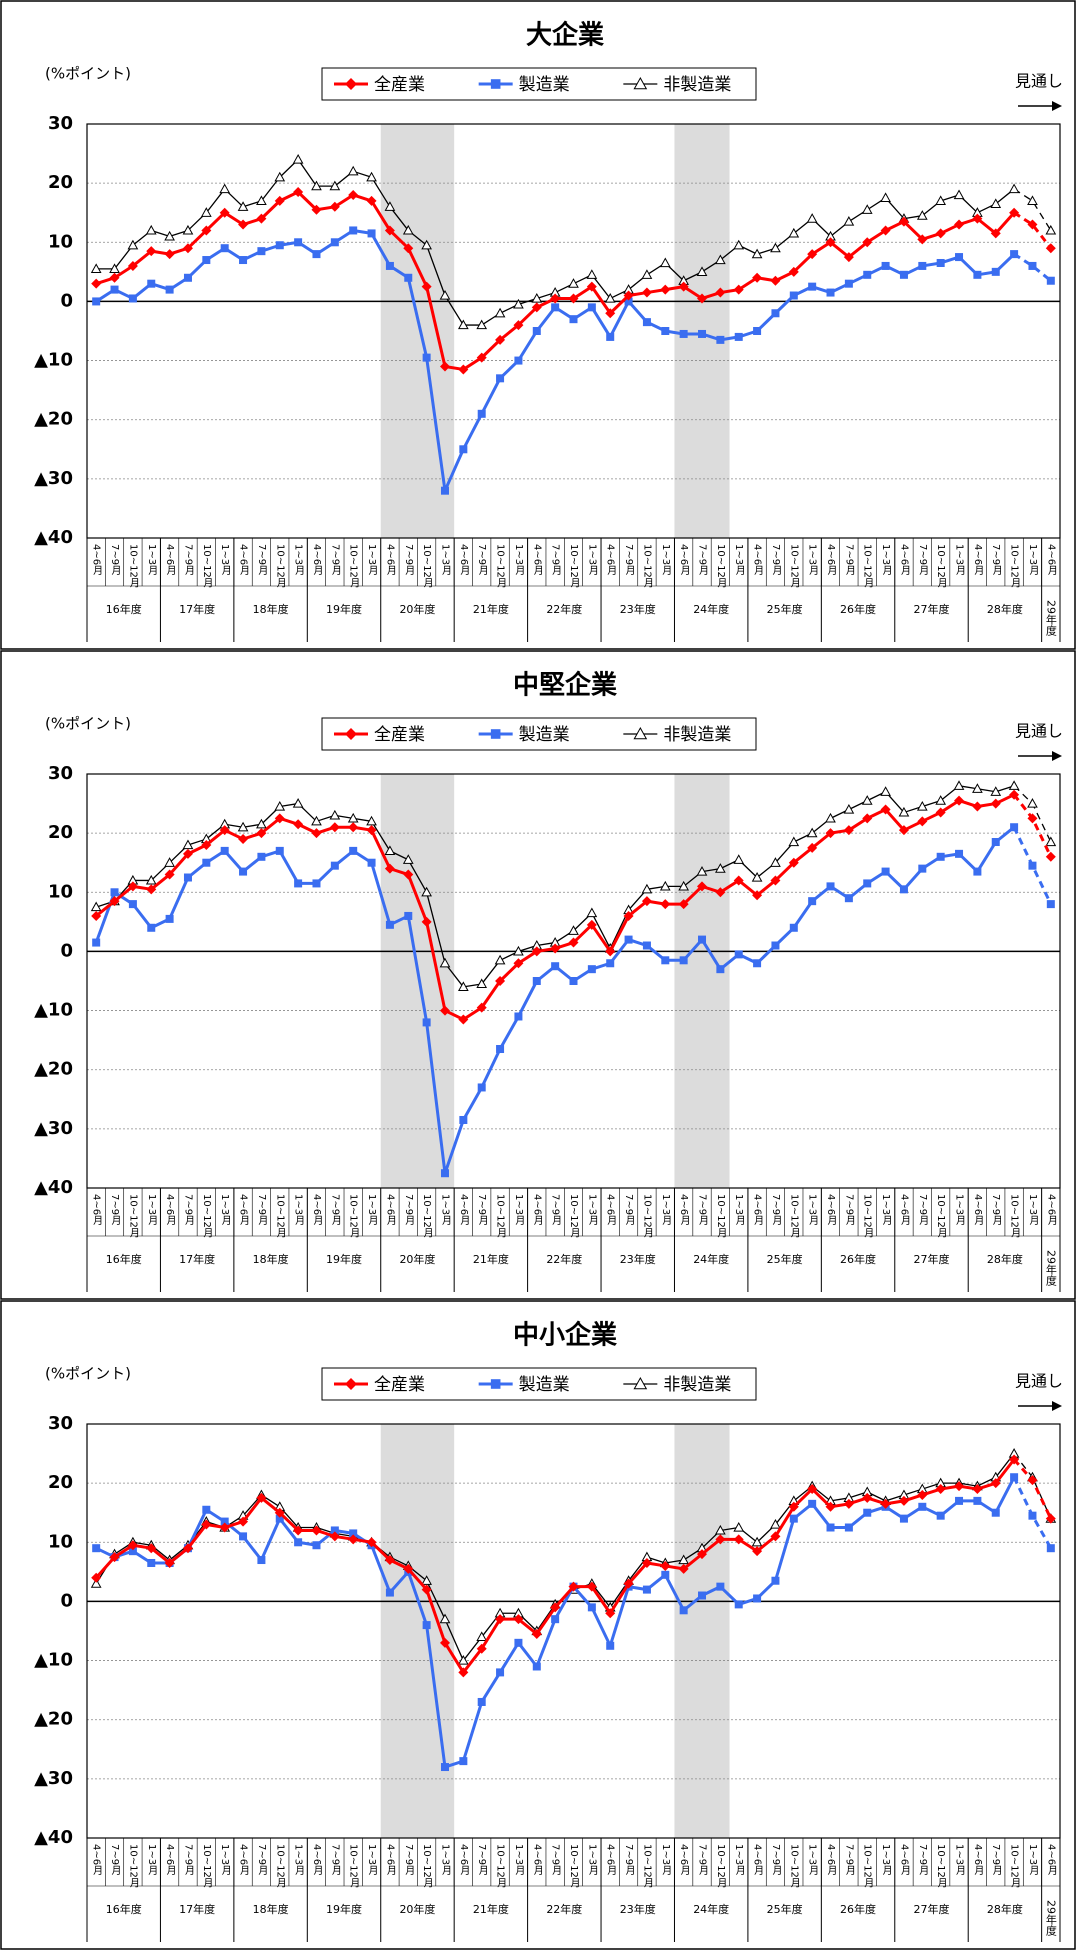 This screenshot has width=1076, height=1951. What do you see at coordinates (565, 685) in the screenshot?
I see `chart-title: 中堅企業` at bounding box center [565, 685].